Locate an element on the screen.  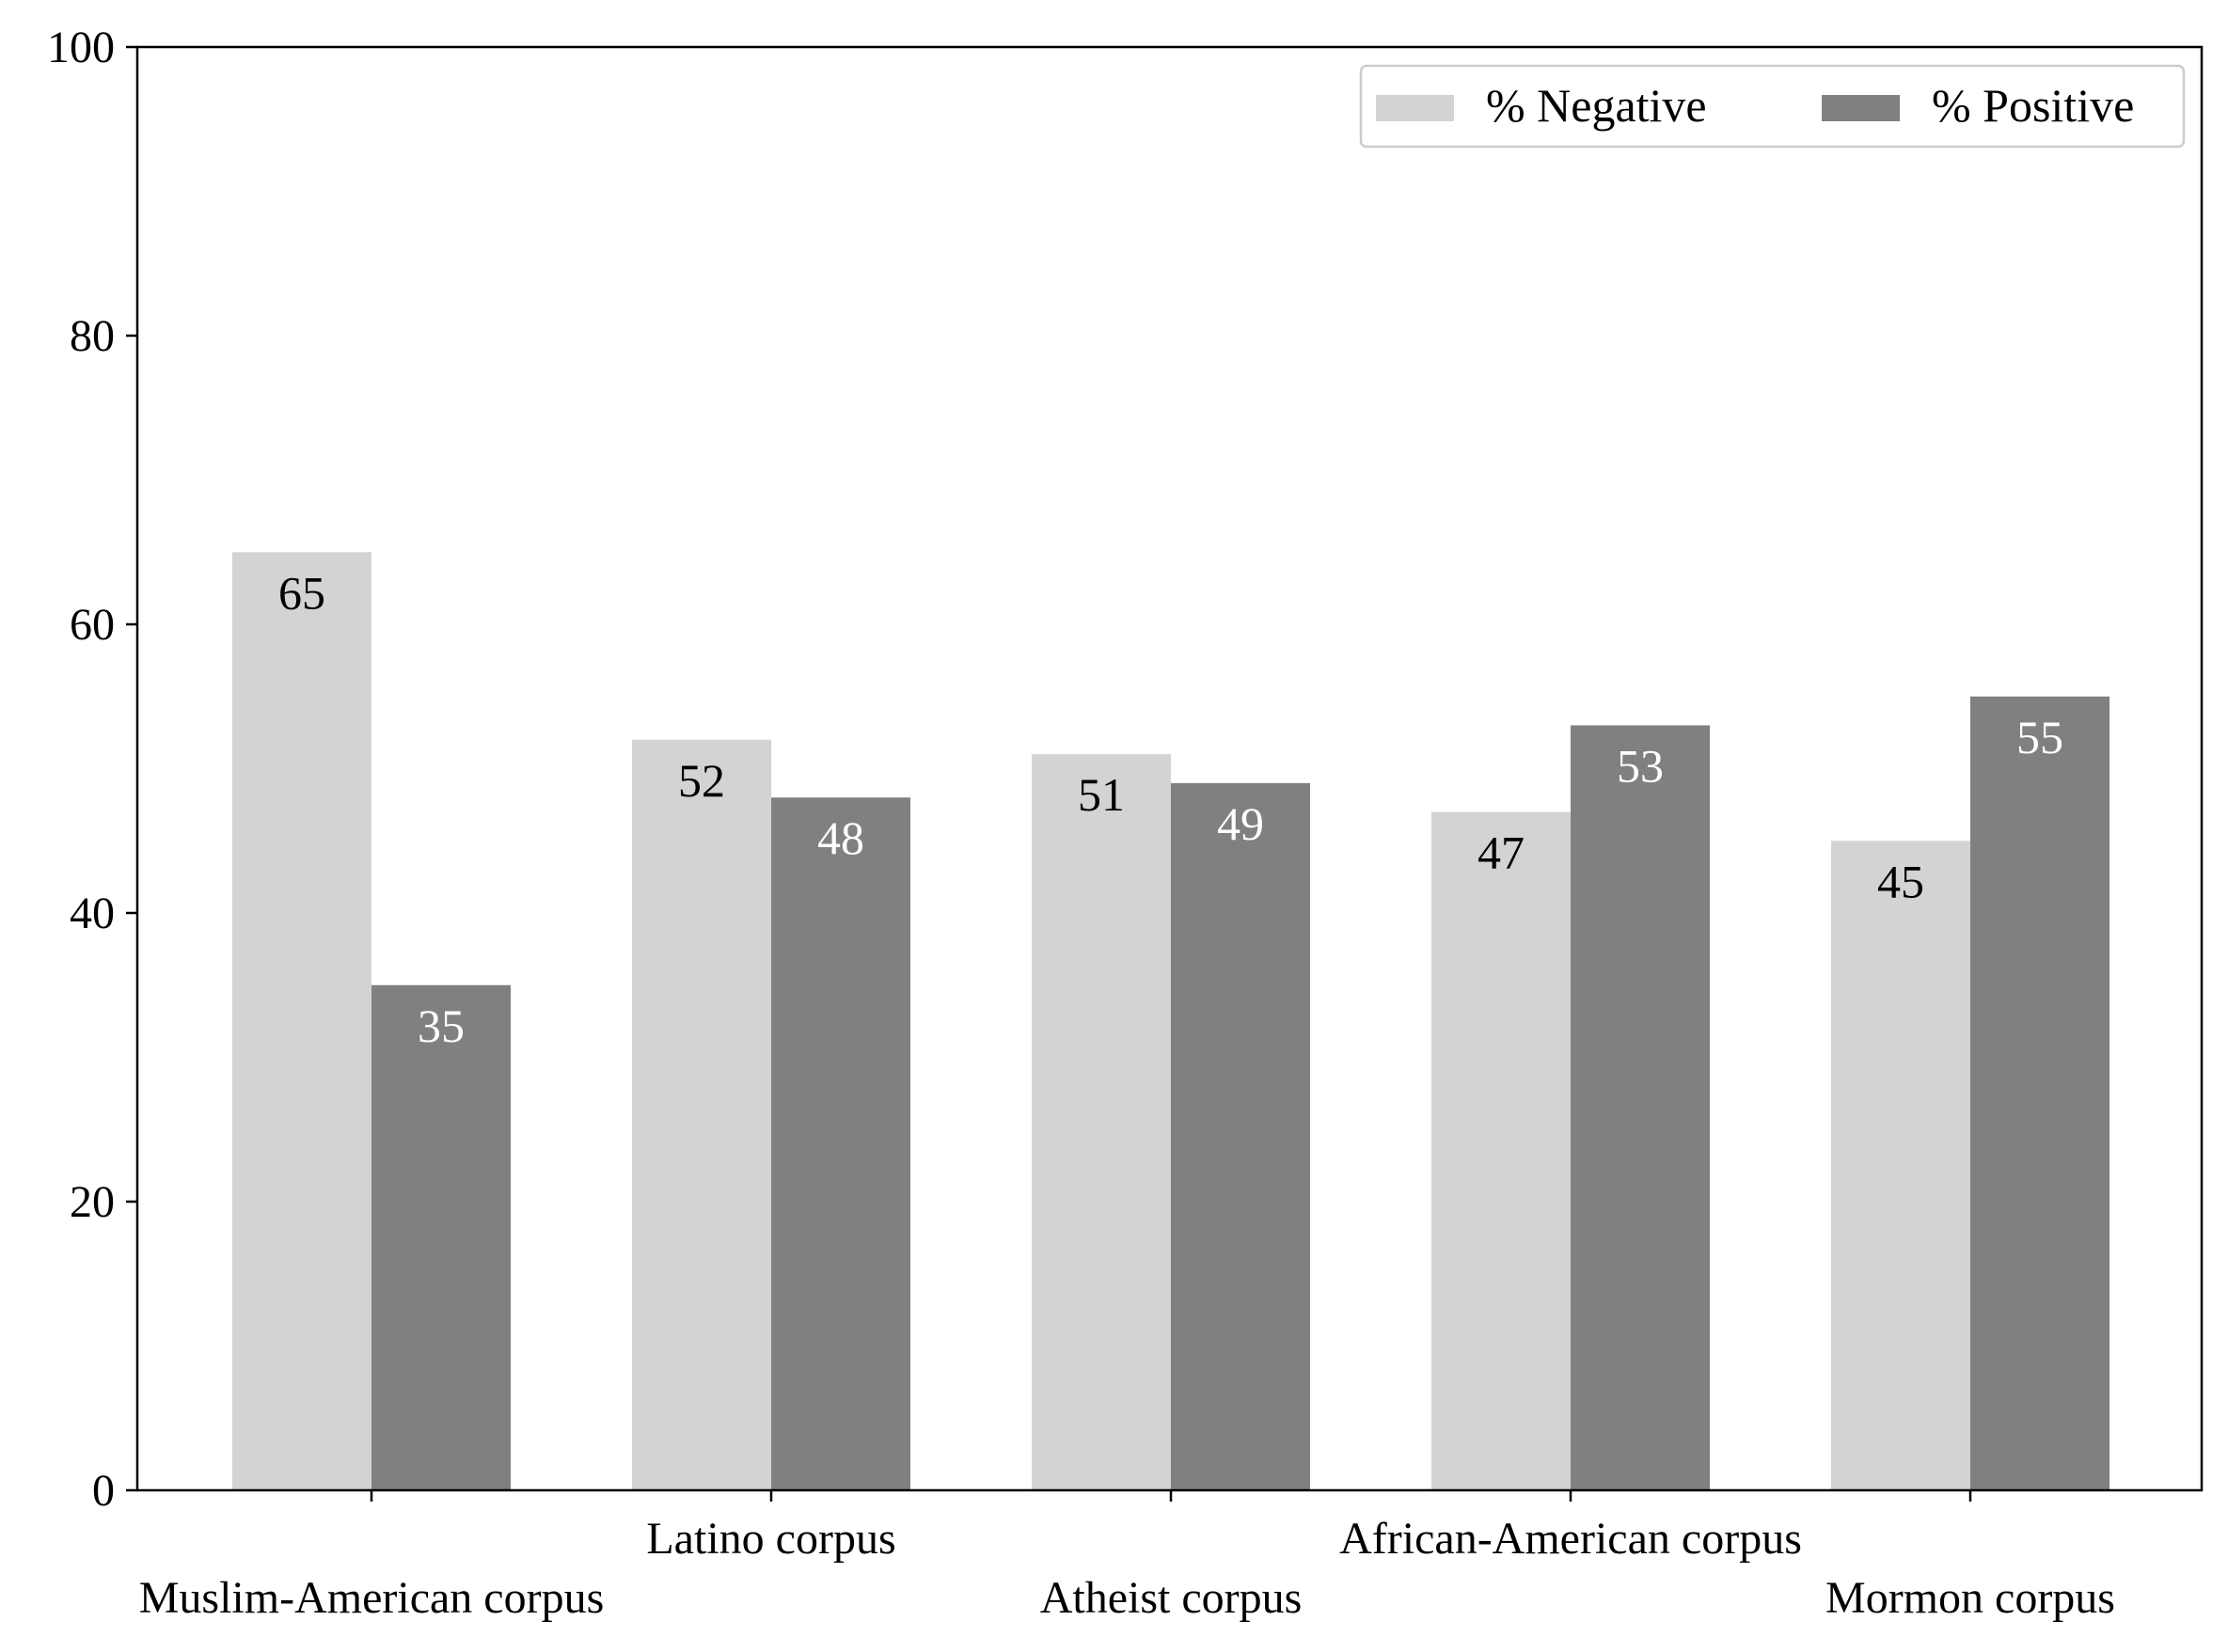
data-label-positive-4: 55 is located at coordinates (2039, 737).